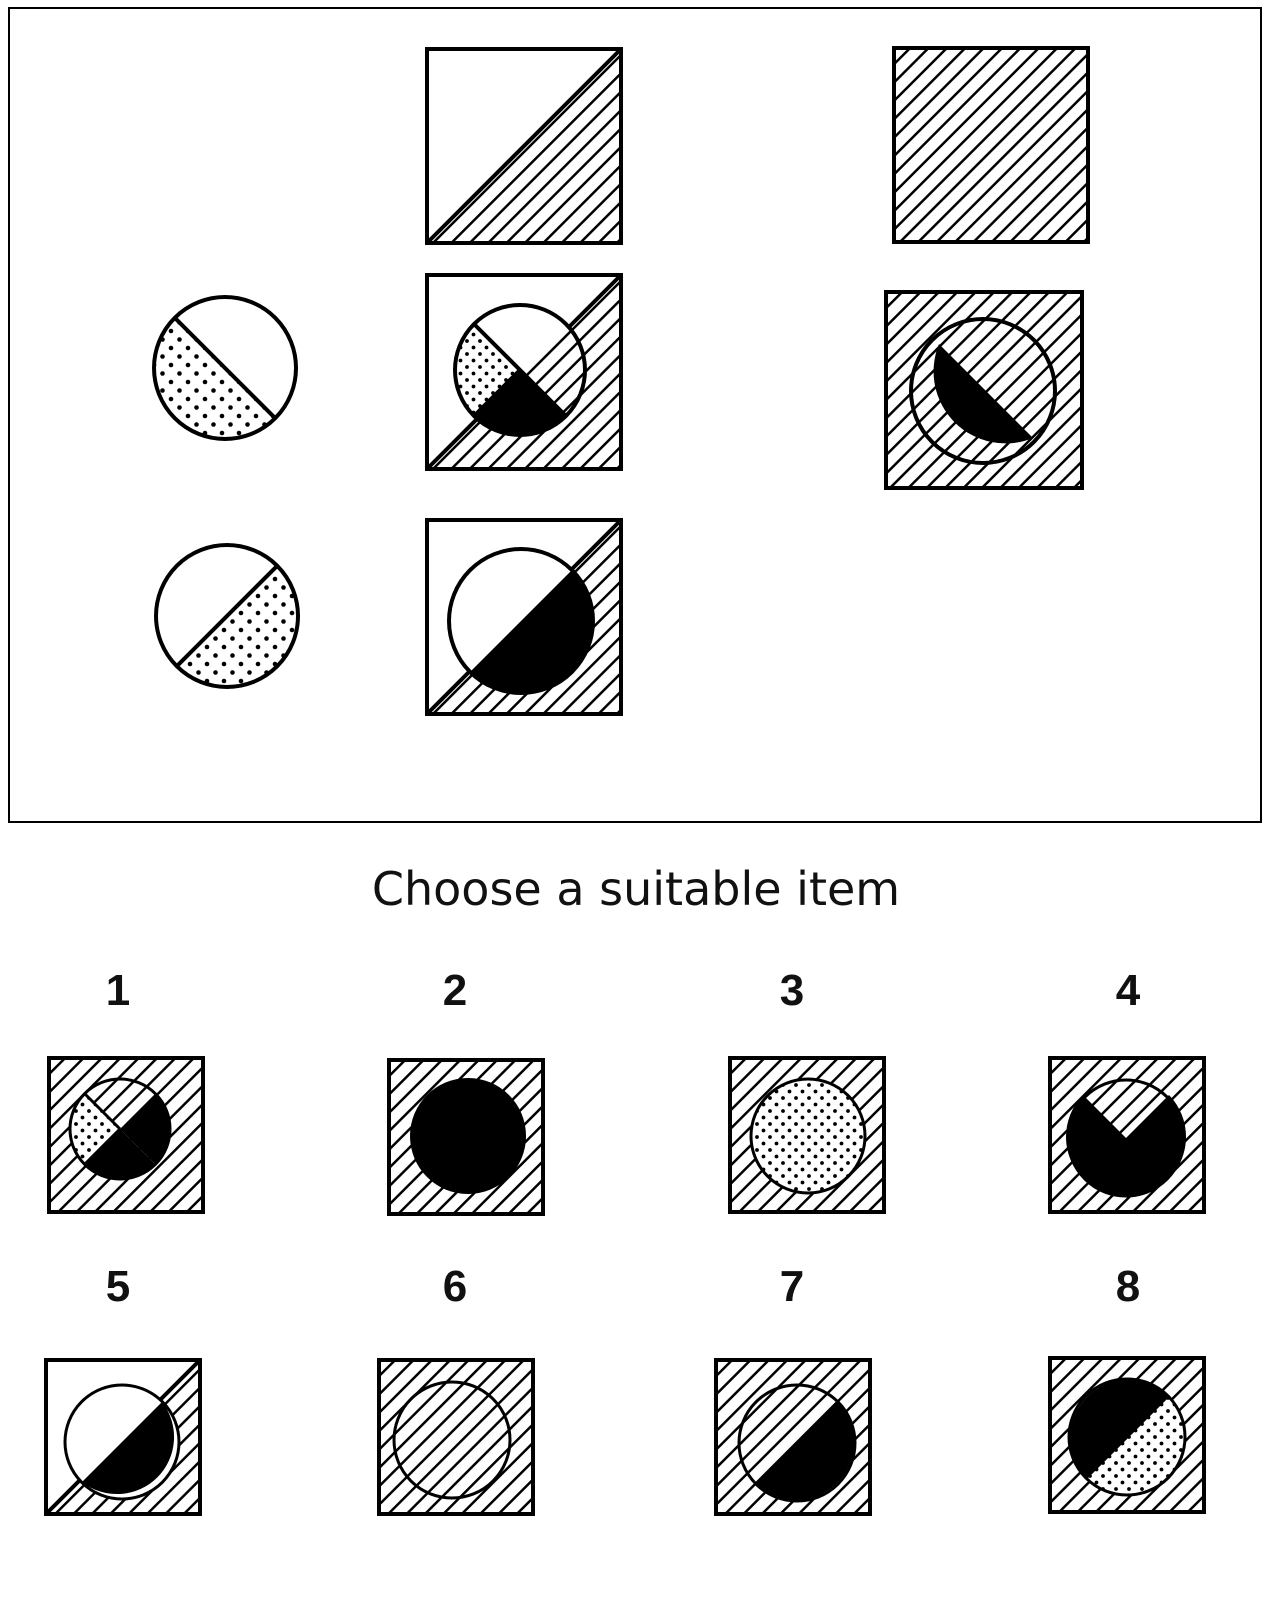 The height and width of the screenshot is (1614, 1272). I want to click on option-number-4: 4, so click(1128, 990).